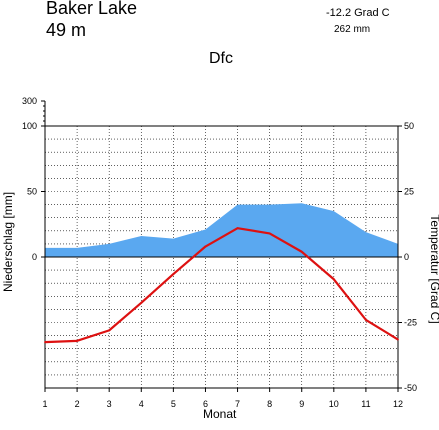 The image size is (439, 430). I want to click on left-tick-label: 0, so click(34, 257).